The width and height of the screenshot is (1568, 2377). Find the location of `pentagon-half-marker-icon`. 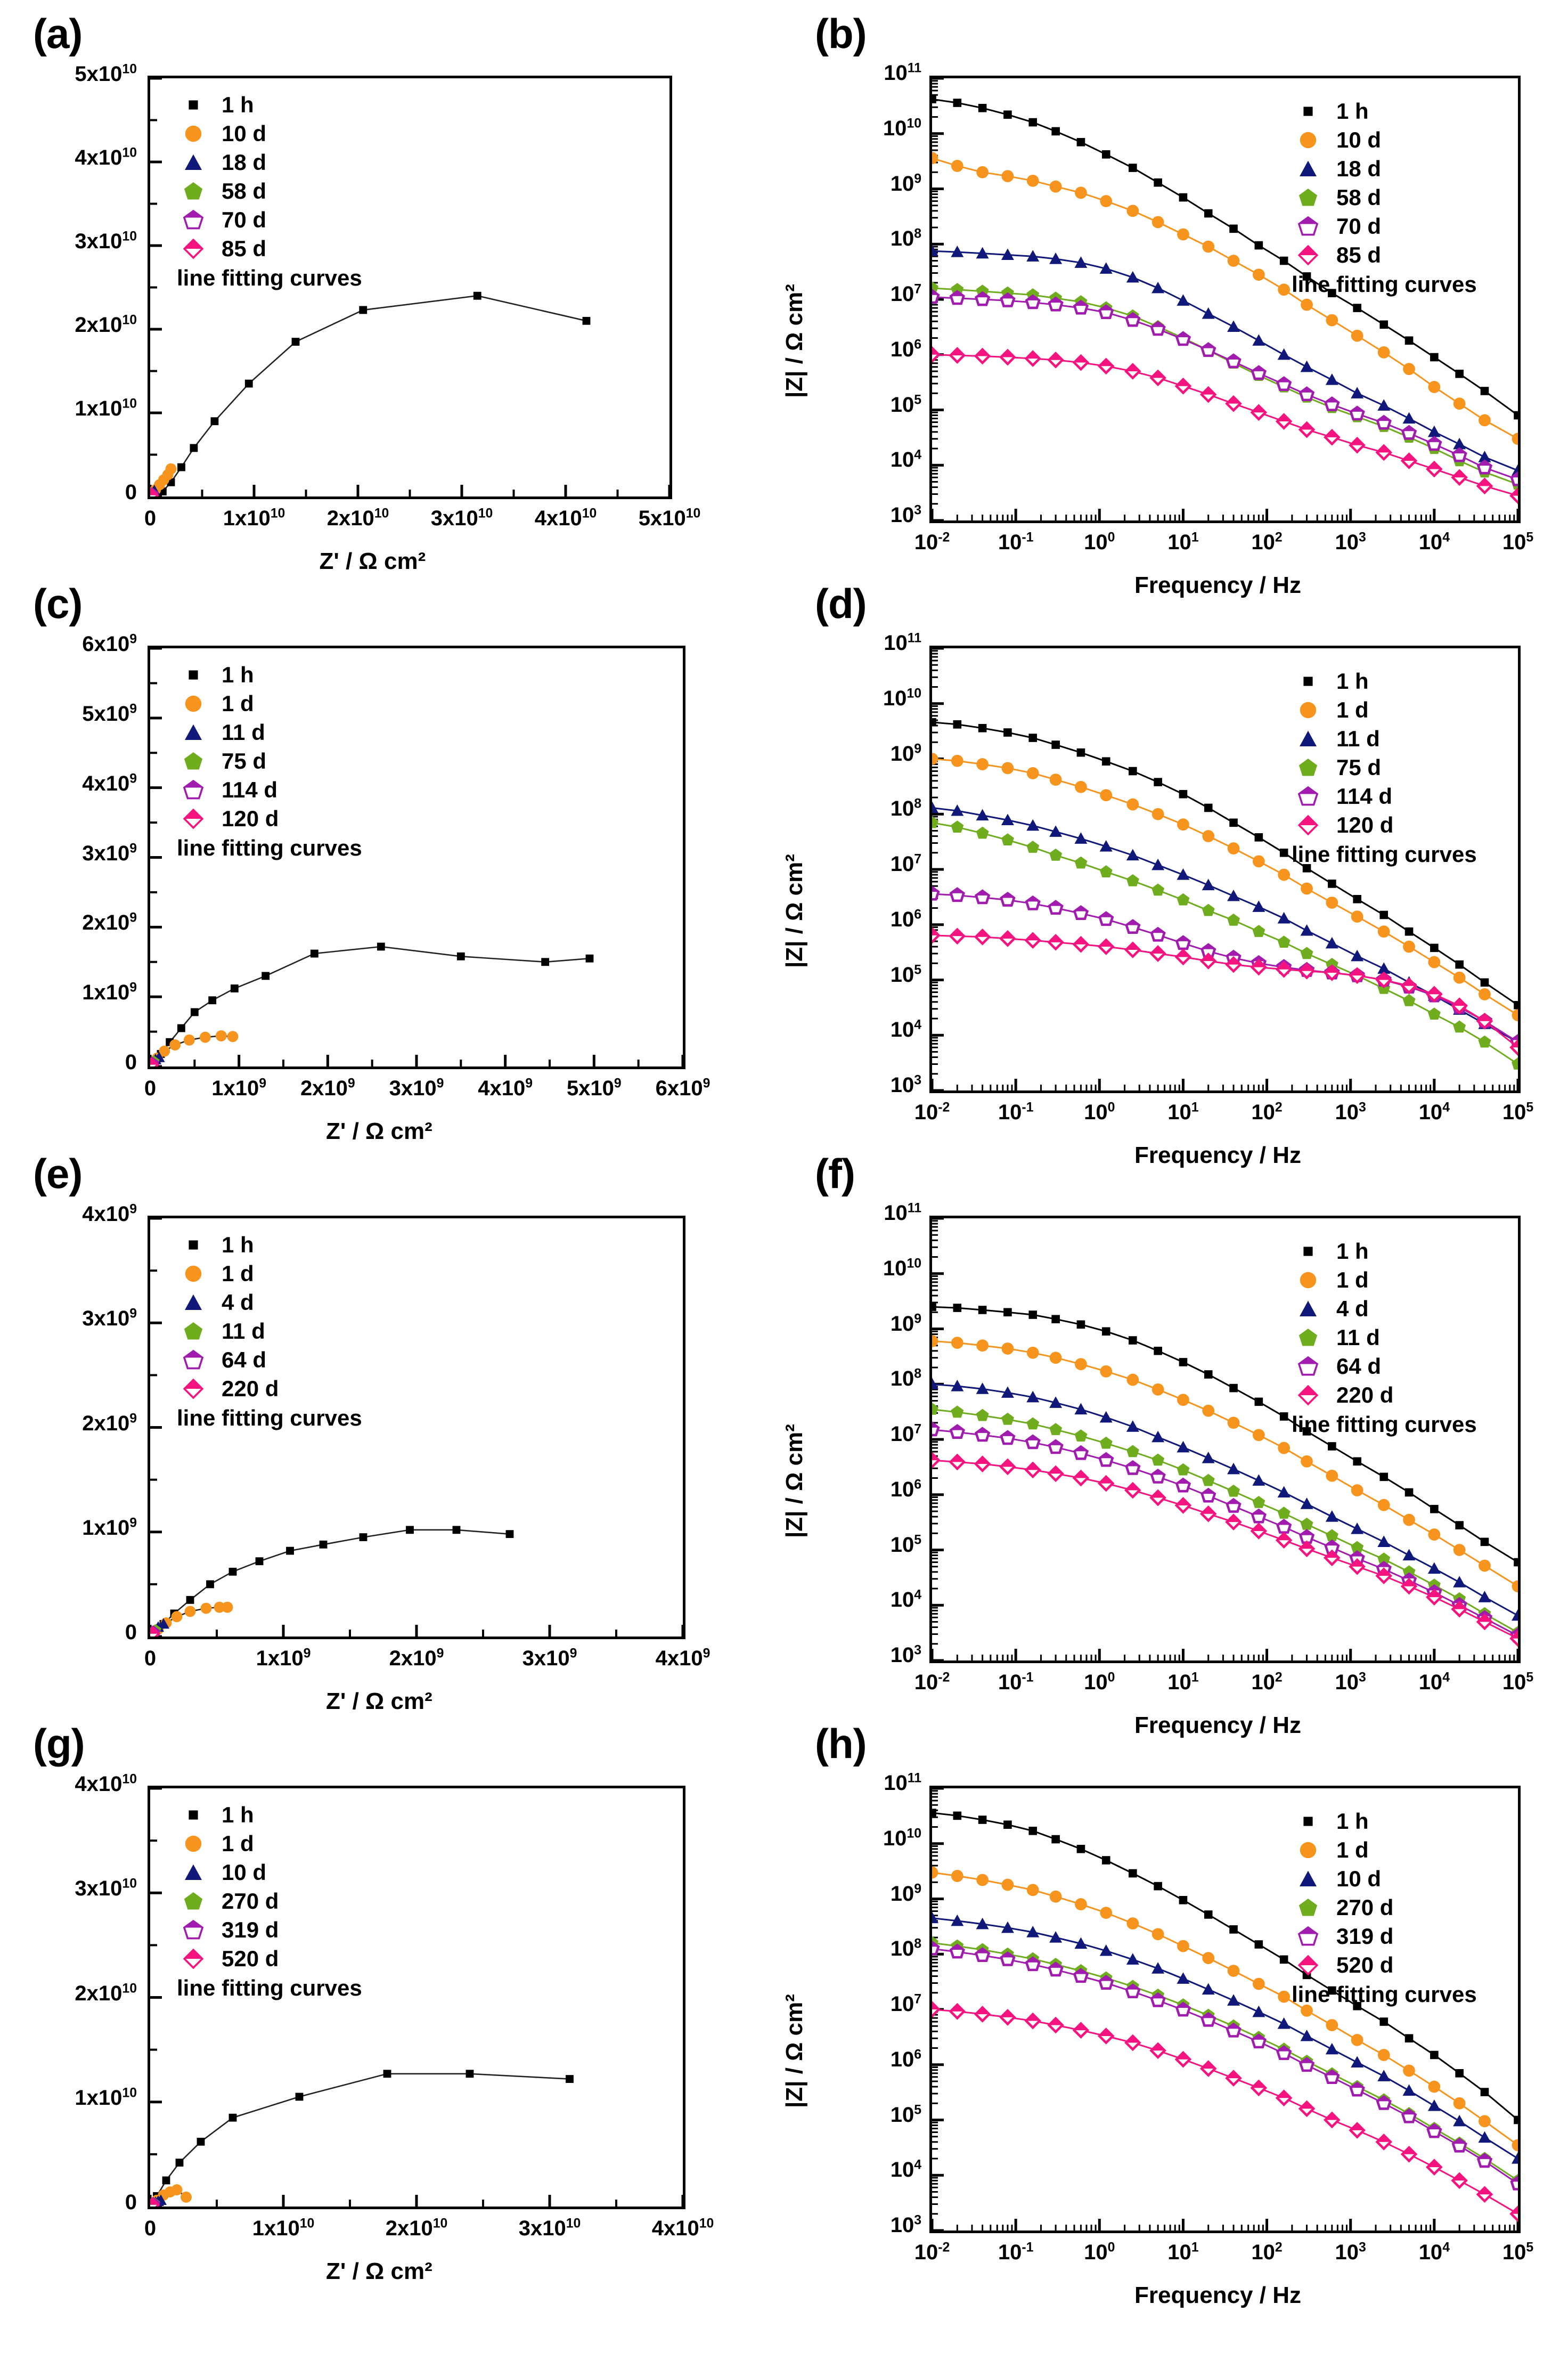

pentagon-half-marker-icon is located at coordinates (194, 1930).